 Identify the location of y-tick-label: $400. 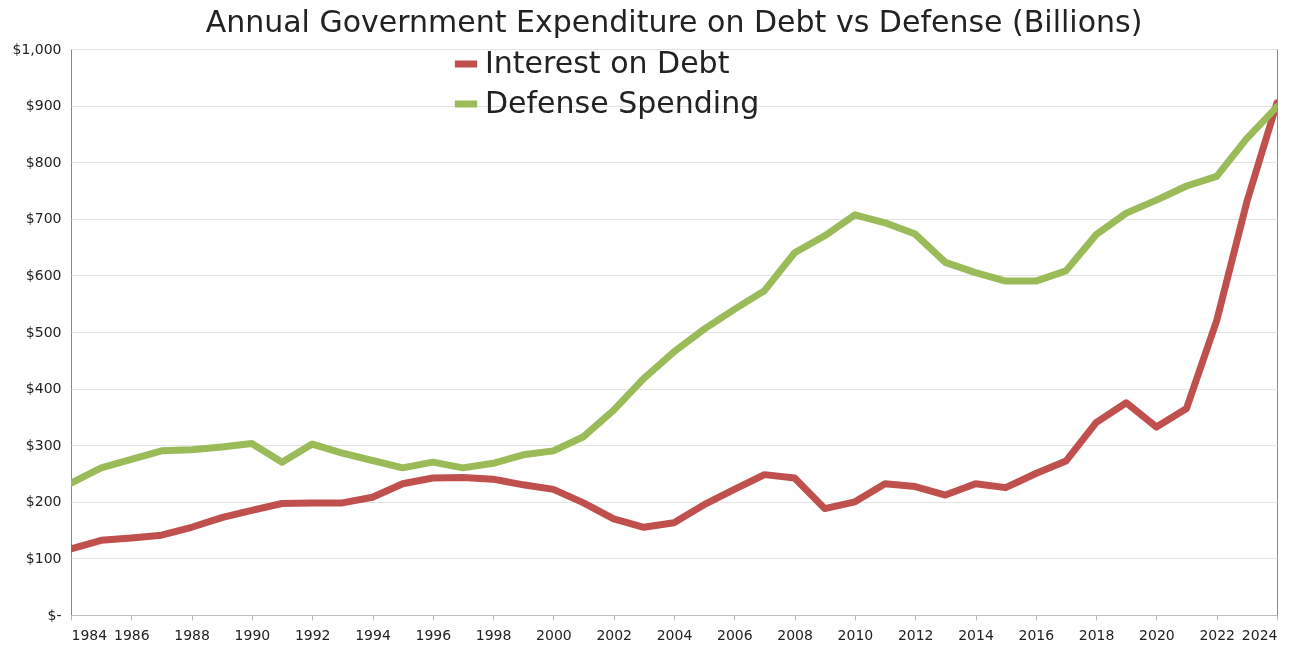
(43, 388).